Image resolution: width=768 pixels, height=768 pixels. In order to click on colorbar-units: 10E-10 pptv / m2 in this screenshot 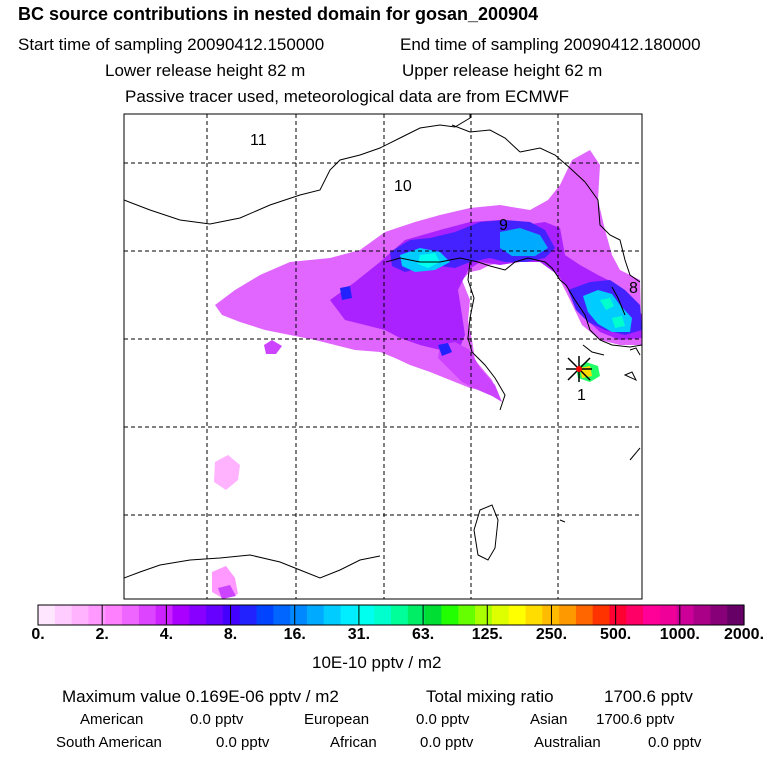, I will do `click(377, 662)`.